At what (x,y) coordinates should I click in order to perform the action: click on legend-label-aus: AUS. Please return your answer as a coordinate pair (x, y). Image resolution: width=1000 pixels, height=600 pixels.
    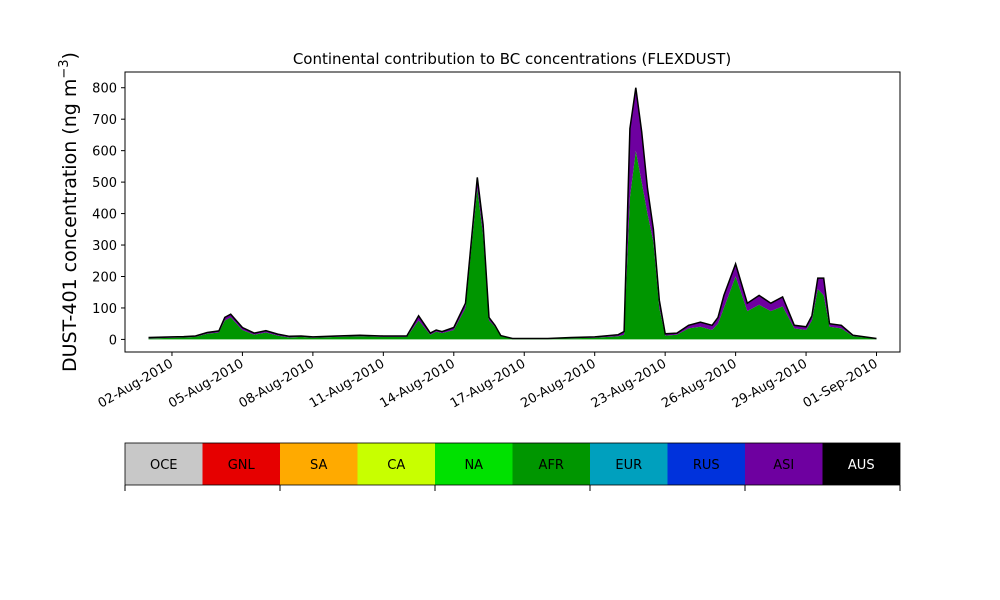
    Looking at the image, I should click on (861, 465).